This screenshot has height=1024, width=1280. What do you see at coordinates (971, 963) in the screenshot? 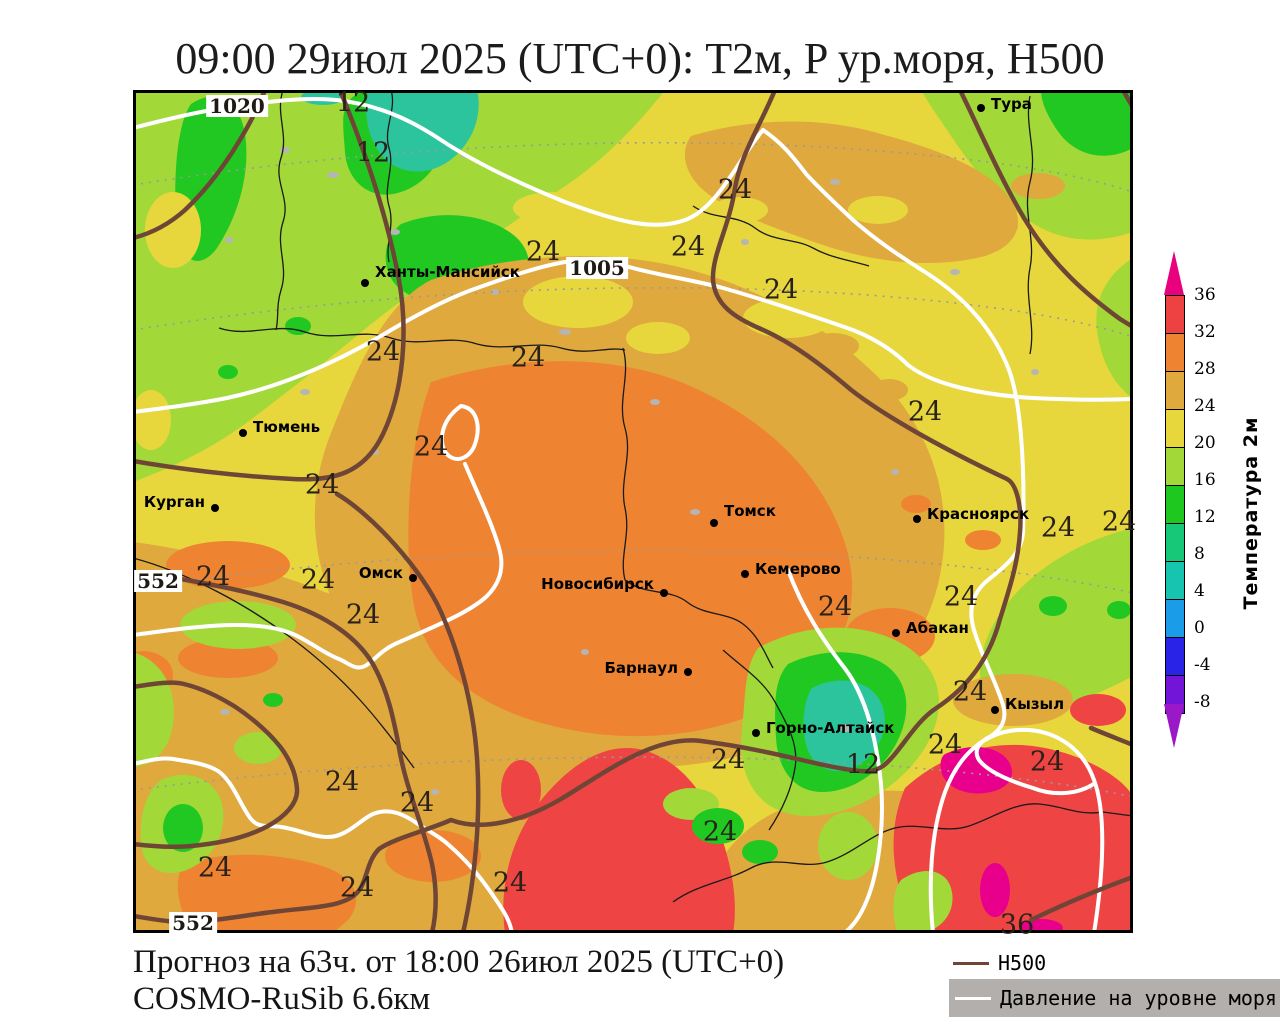
I see `h500-line-sample` at bounding box center [971, 963].